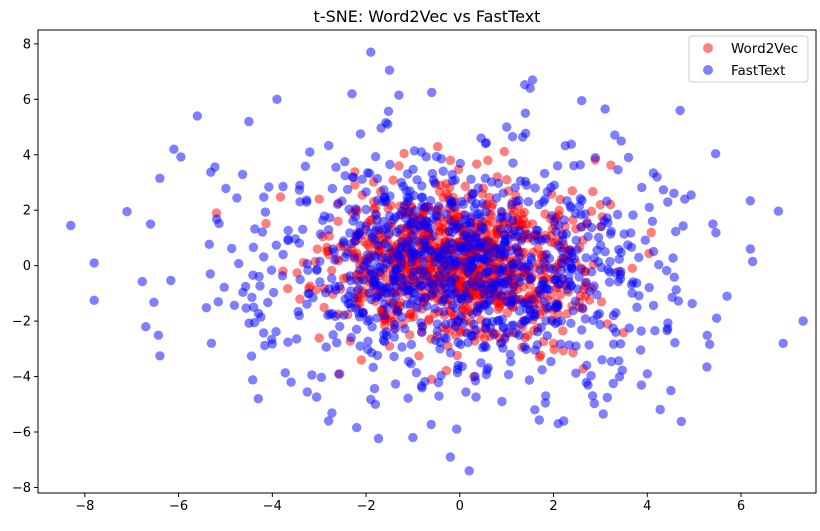 The width and height of the screenshot is (820, 531). What do you see at coordinates (748, 59) in the screenshot?
I see `legend-box` at bounding box center [748, 59].